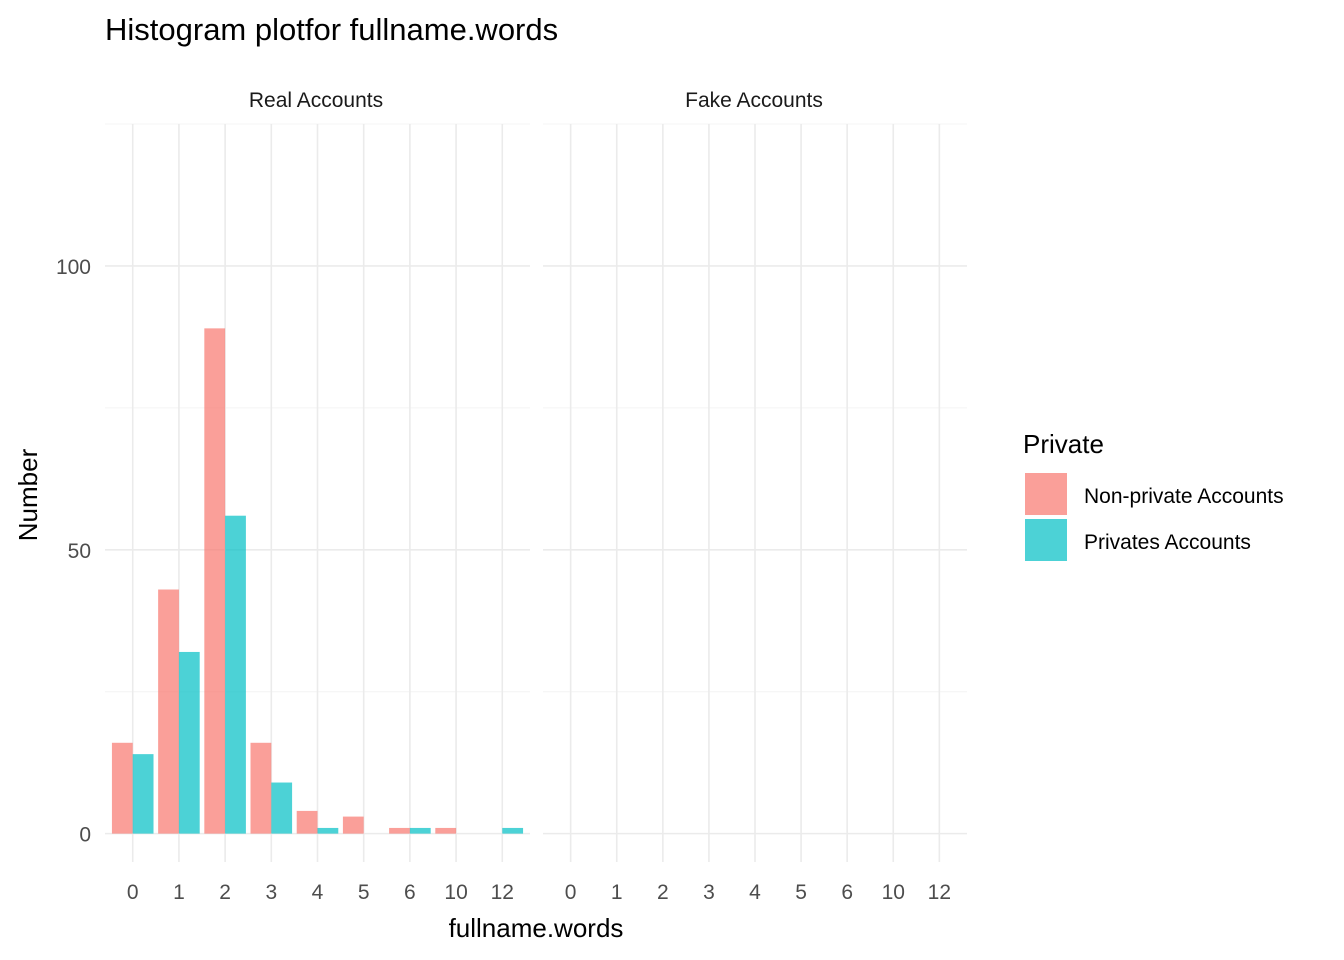 This screenshot has width=1344, height=960. What do you see at coordinates (1167, 542) in the screenshot?
I see `legend-label-private: Privates Accounts` at bounding box center [1167, 542].